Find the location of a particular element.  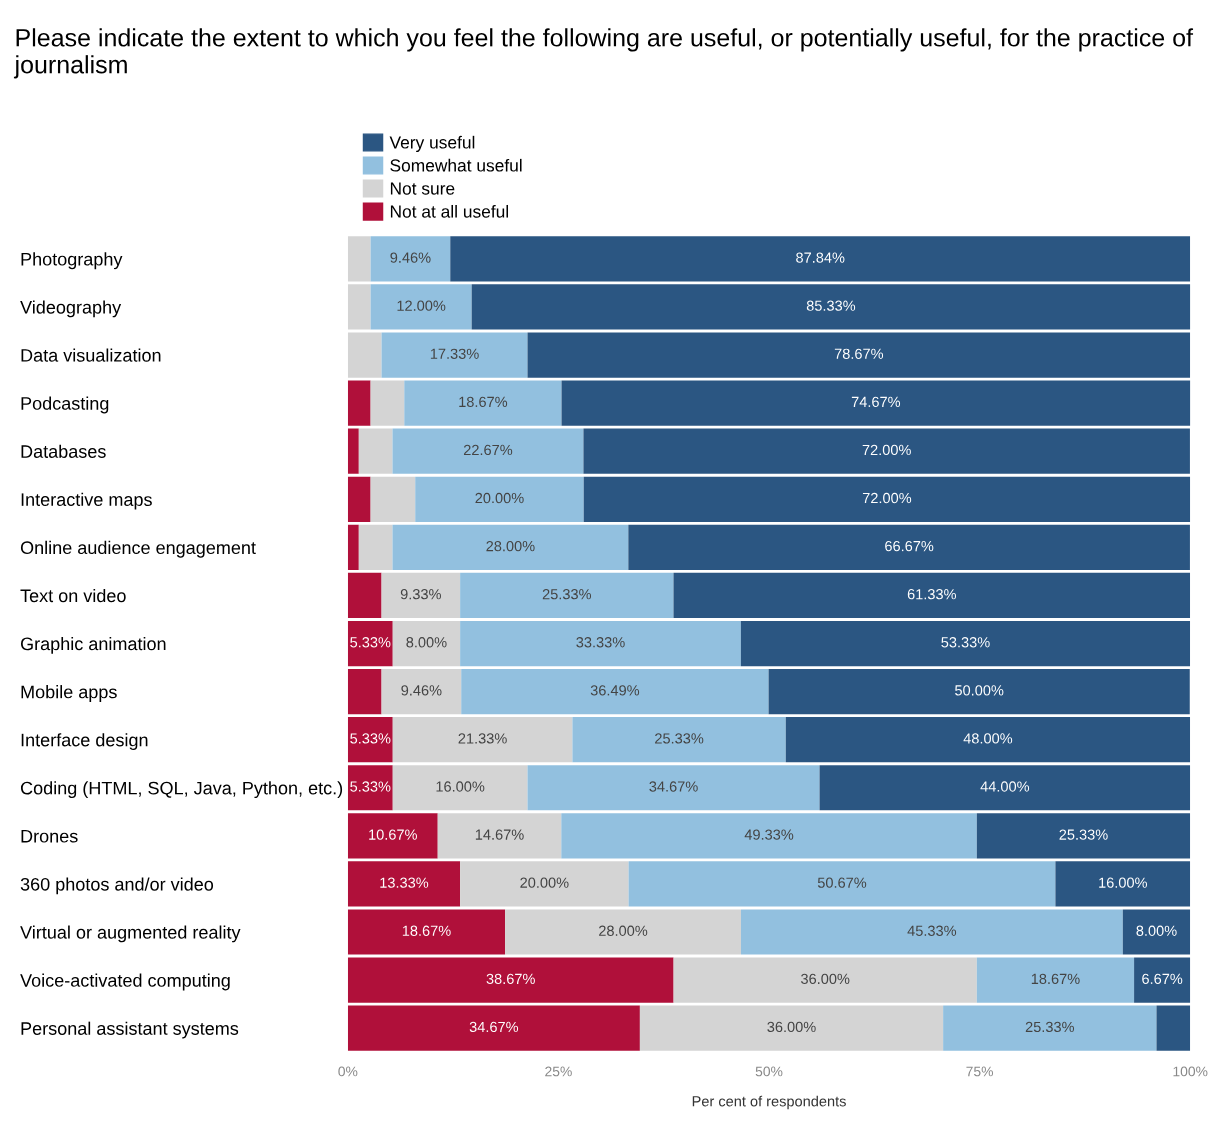

legend-label: Very useful is located at coordinates (432, 144).